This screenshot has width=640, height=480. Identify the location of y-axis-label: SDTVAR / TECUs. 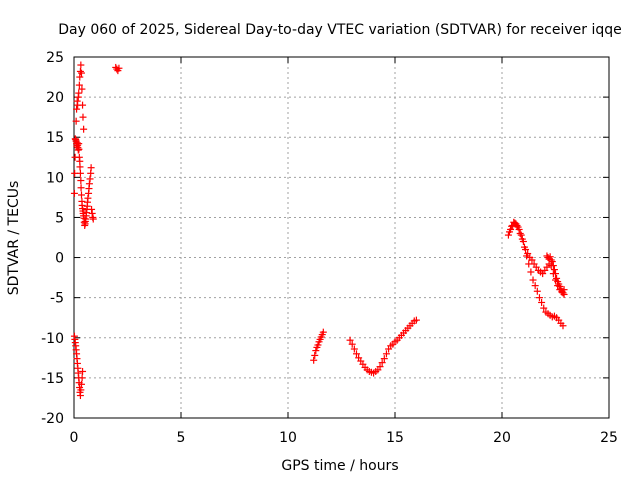
(14, 238).